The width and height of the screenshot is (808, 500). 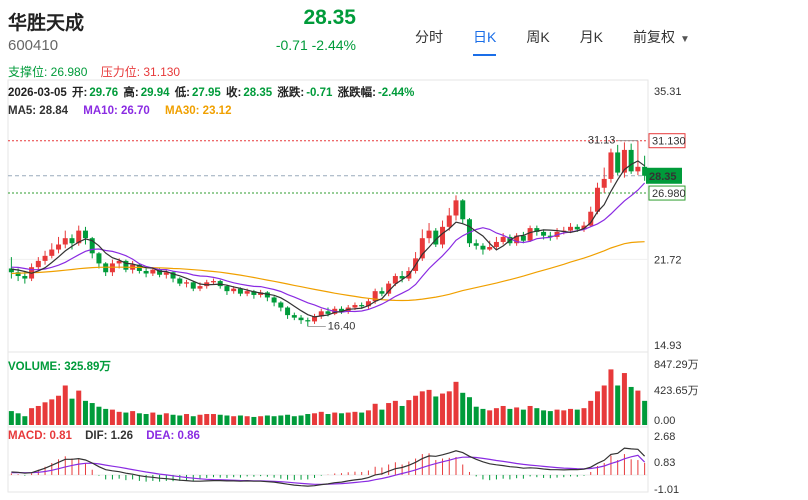 I want to click on price-change: -0.71 -2.44%, so click(x=315, y=45).